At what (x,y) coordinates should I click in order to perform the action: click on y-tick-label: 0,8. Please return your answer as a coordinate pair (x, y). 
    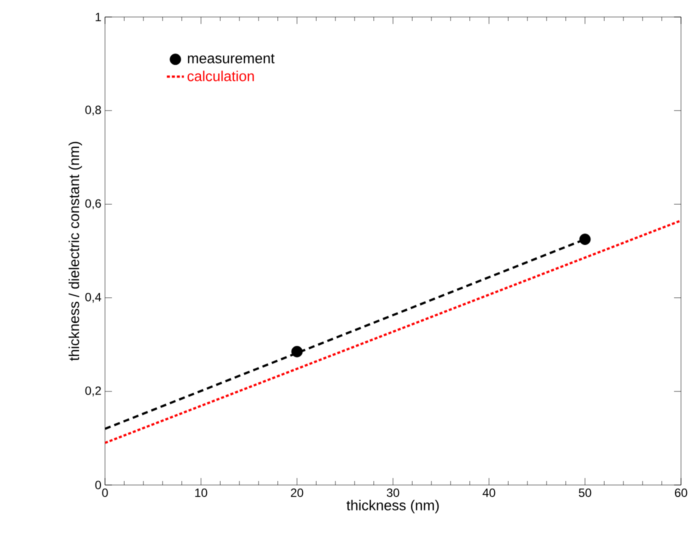
    Looking at the image, I should click on (93, 111).